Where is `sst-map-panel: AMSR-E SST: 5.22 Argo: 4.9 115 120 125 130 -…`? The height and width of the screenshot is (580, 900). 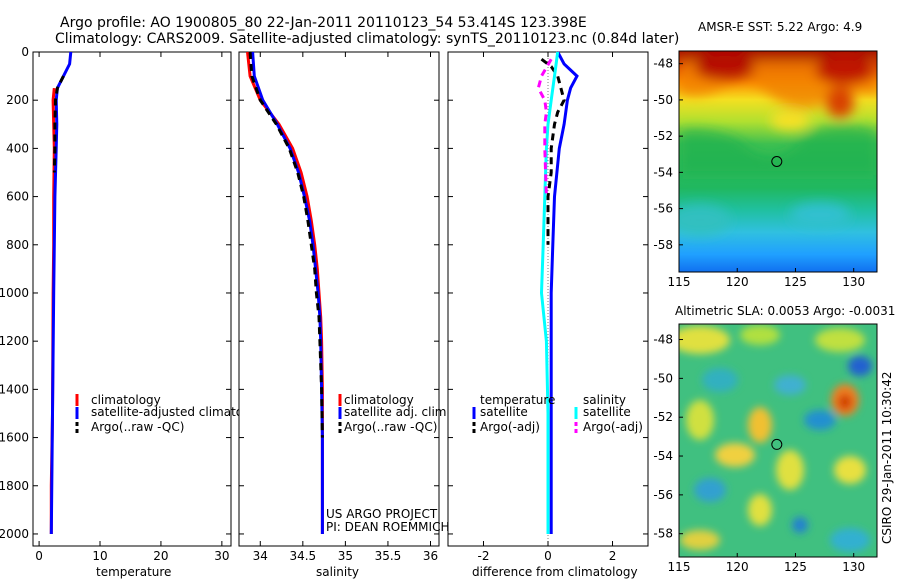 sst-map-panel: AMSR-E SST: 5.22 Argo: 4.9 115 120 125 130 -… is located at coordinates (765, 154).